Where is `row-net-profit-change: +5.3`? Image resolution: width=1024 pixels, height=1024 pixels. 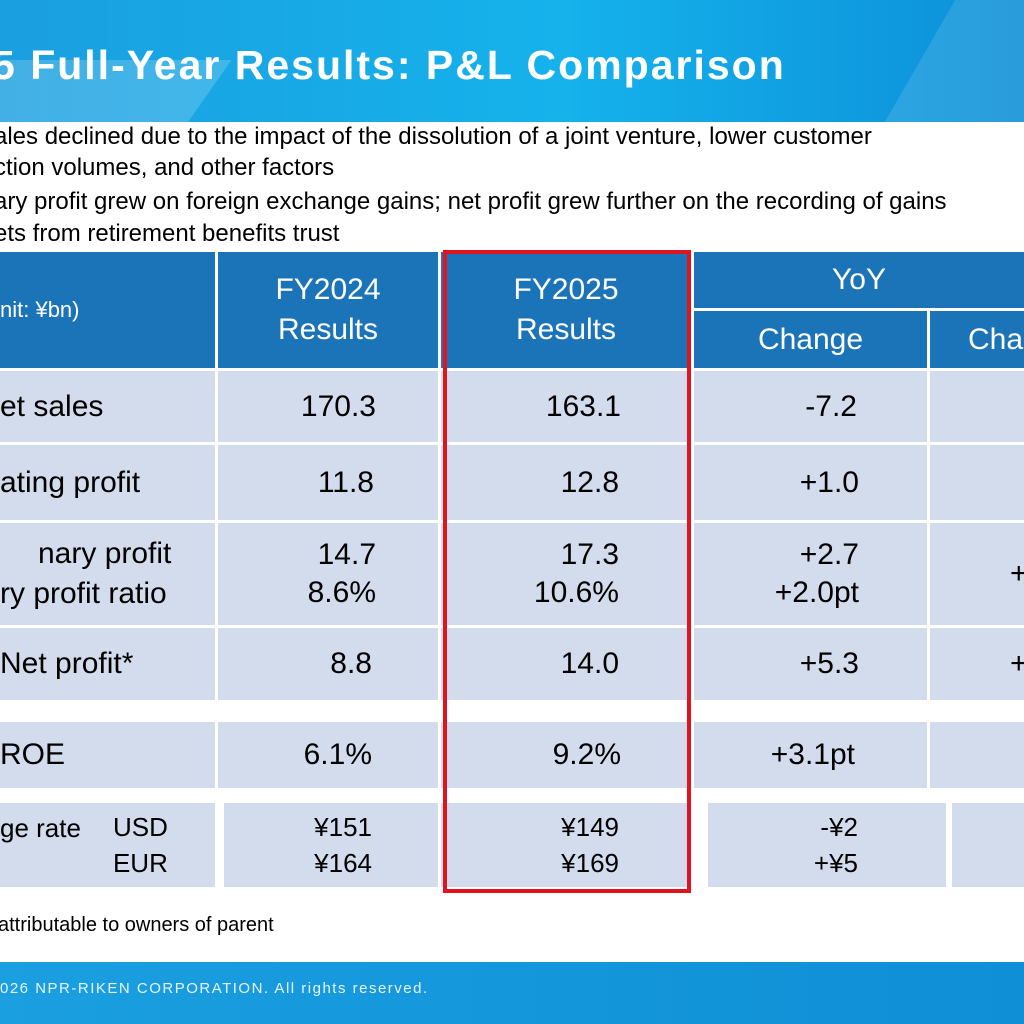
row-net-profit-change: +5.3 is located at coordinates (810, 664).